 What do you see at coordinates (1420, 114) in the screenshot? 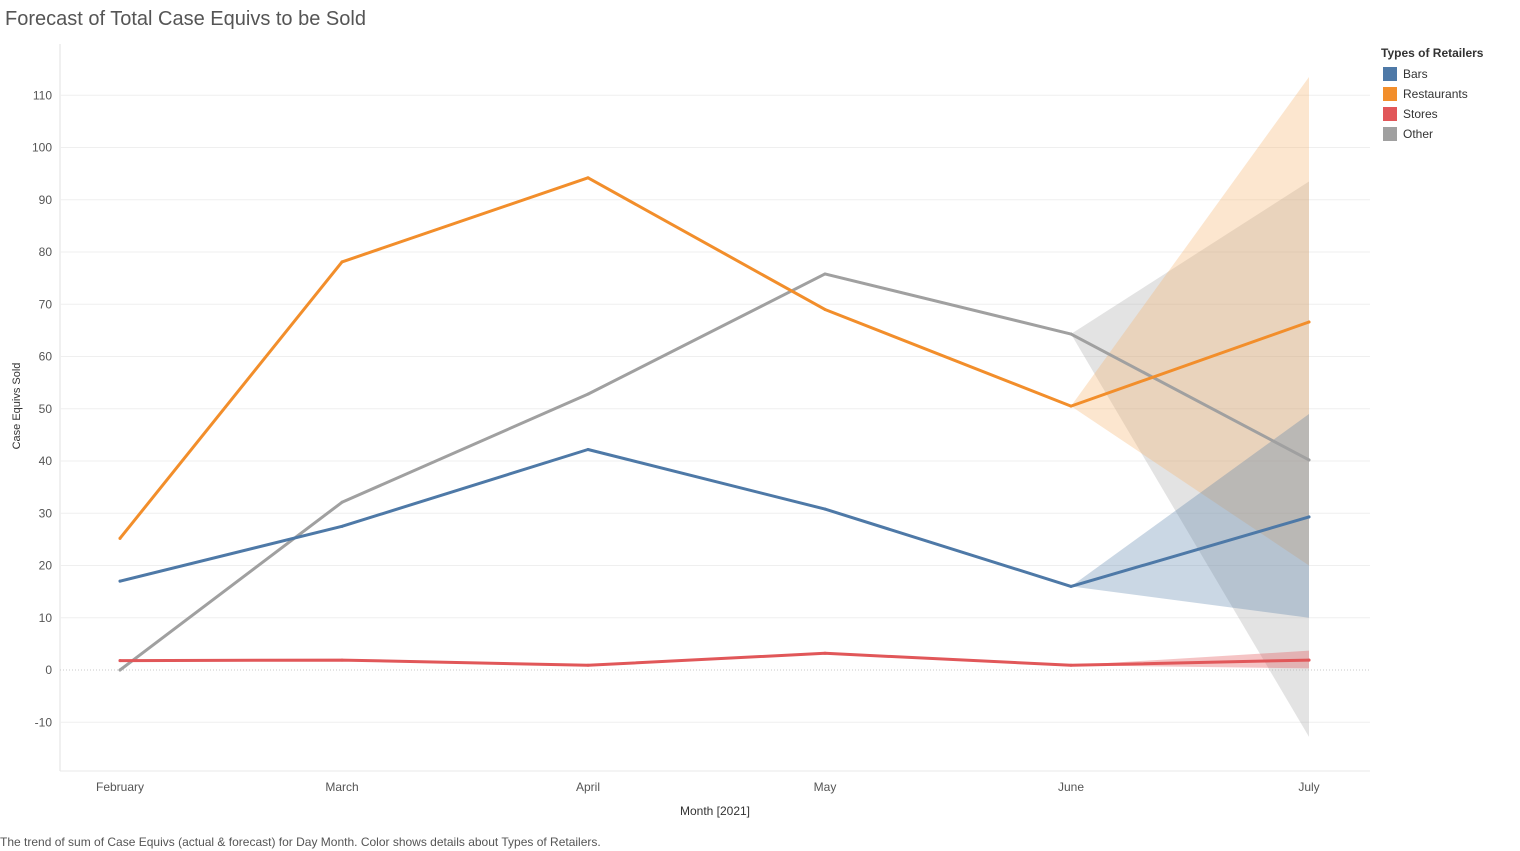
I see `legend-label-stores: Stores` at bounding box center [1420, 114].